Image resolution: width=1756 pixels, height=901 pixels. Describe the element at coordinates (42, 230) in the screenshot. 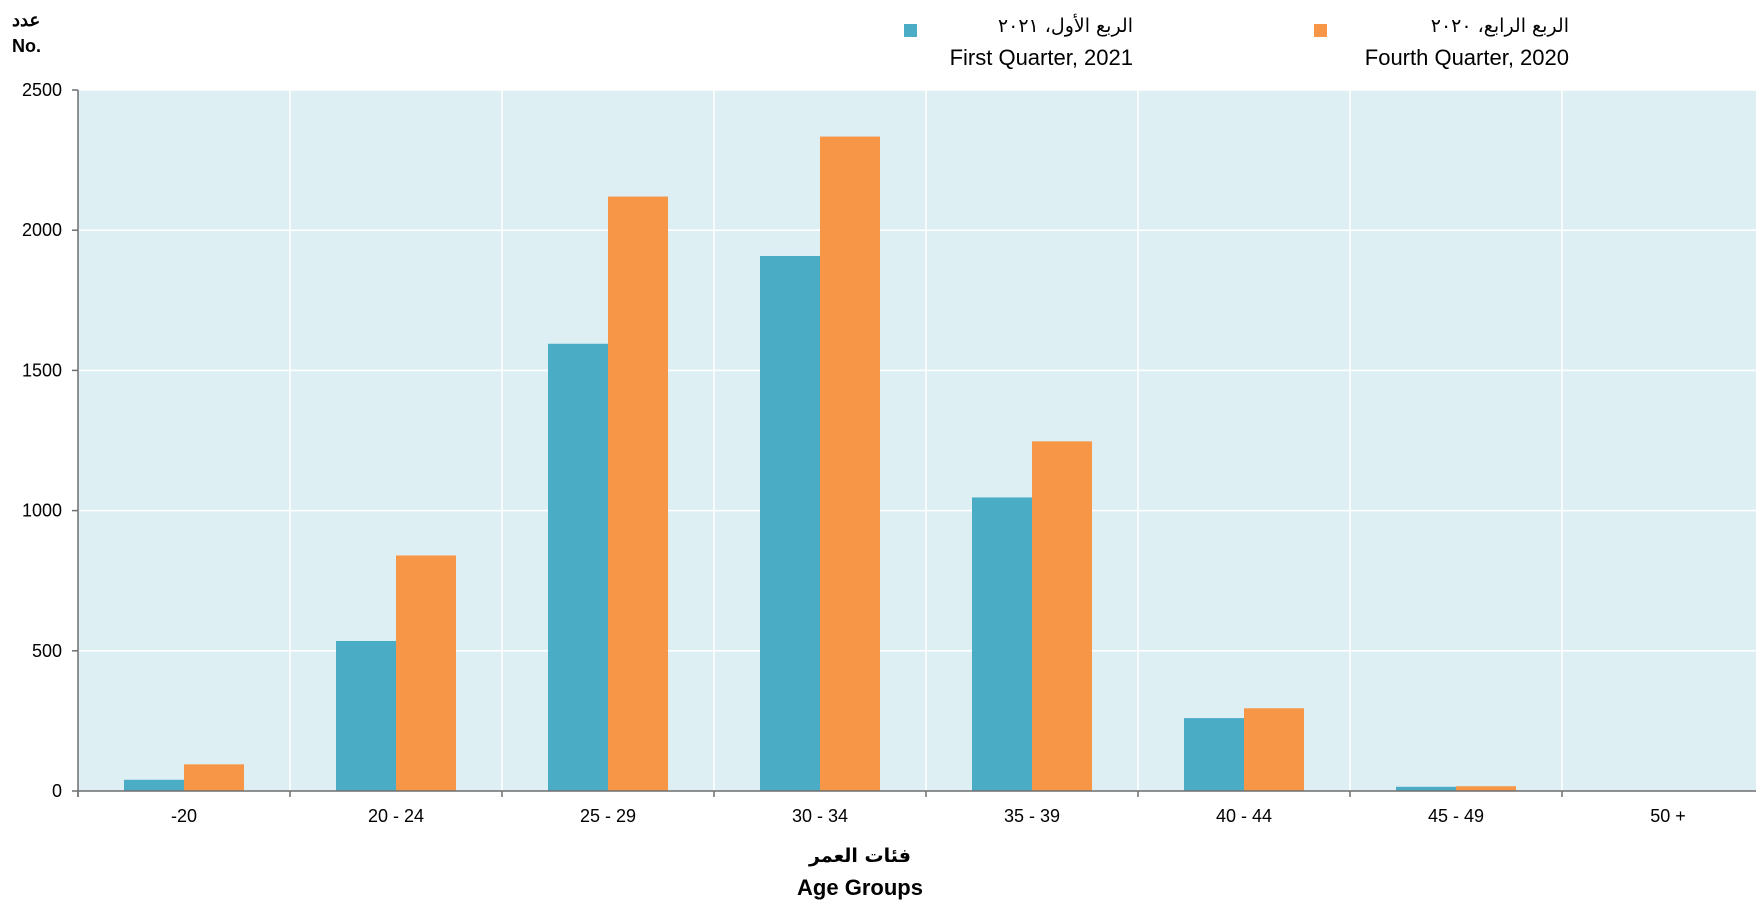

I see `y-tick-label: 2000` at that location.